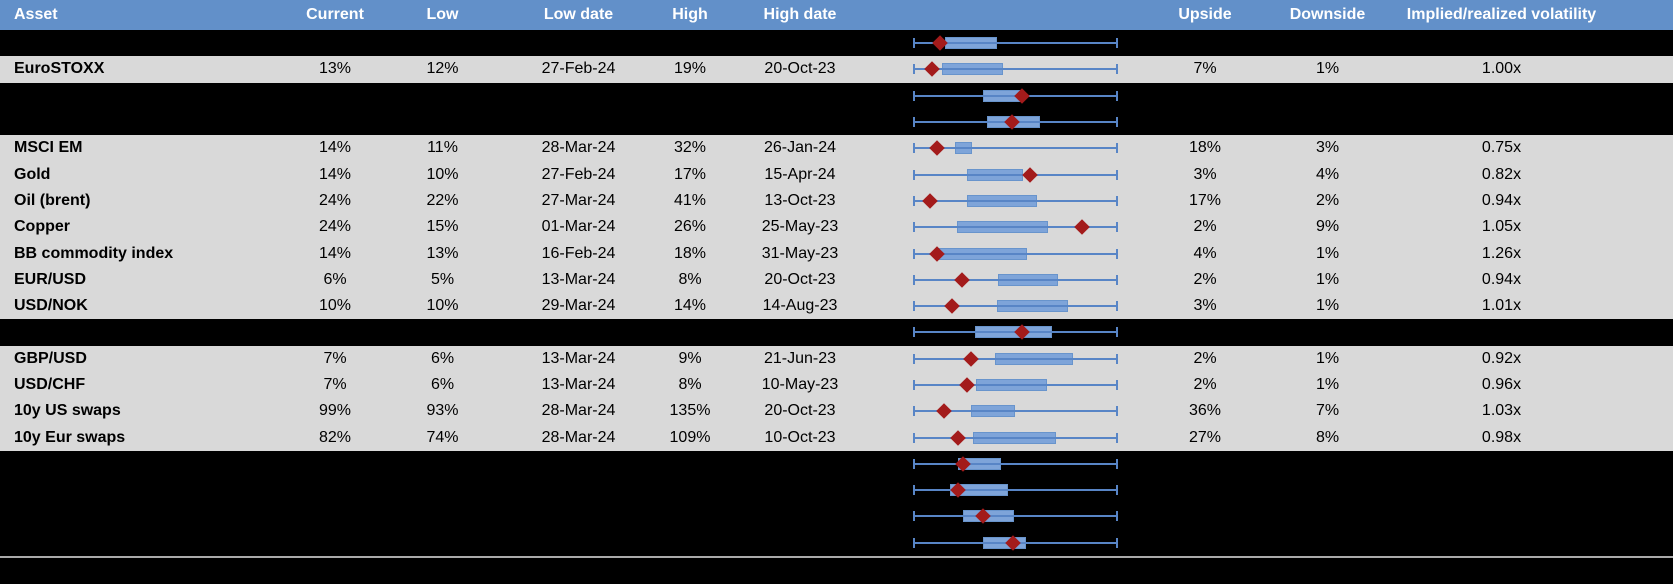 The height and width of the screenshot is (584, 1673). I want to click on cell-high-date: 10-Oct-23, so click(800, 437).